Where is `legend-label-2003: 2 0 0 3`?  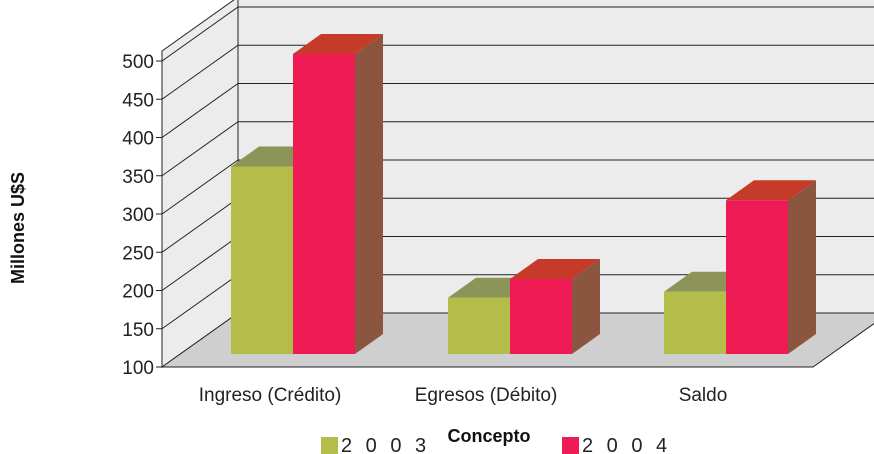
legend-label-2003: 2 0 0 3 is located at coordinates (385, 444).